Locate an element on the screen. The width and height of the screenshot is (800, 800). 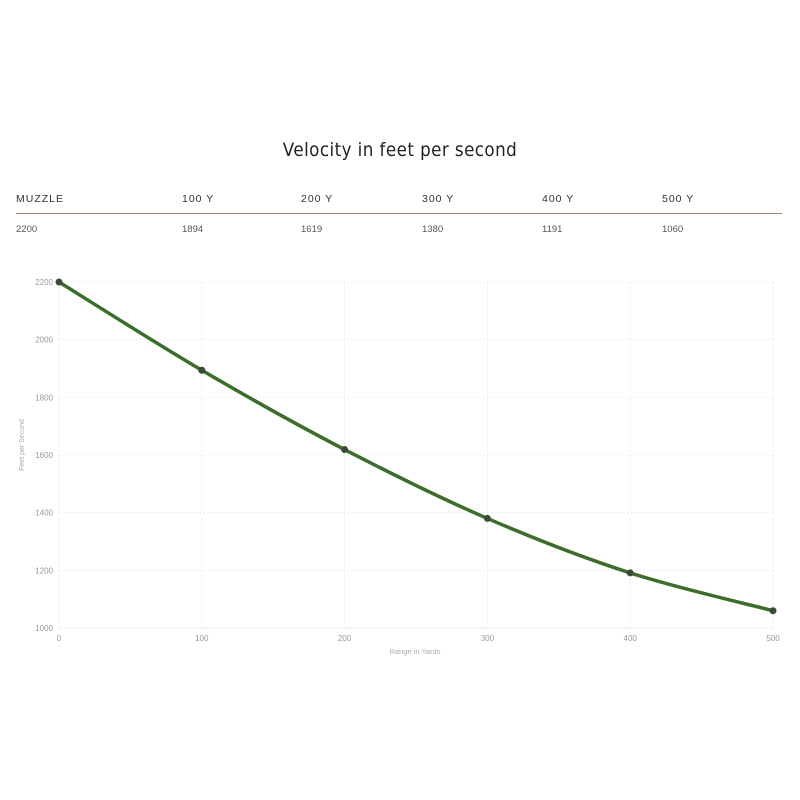
value-cell: 1619 is located at coordinates (312, 229).